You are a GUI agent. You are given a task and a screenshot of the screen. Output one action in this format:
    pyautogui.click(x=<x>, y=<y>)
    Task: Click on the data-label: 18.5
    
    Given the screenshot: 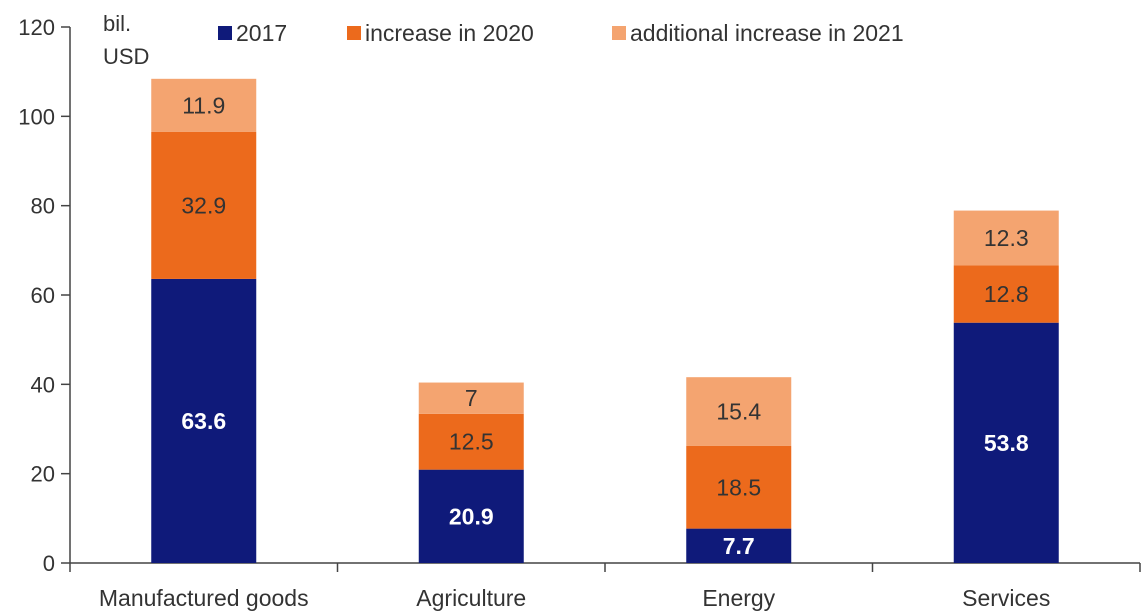 What is the action you would take?
    pyautogui.click(x=738, y=487)
    